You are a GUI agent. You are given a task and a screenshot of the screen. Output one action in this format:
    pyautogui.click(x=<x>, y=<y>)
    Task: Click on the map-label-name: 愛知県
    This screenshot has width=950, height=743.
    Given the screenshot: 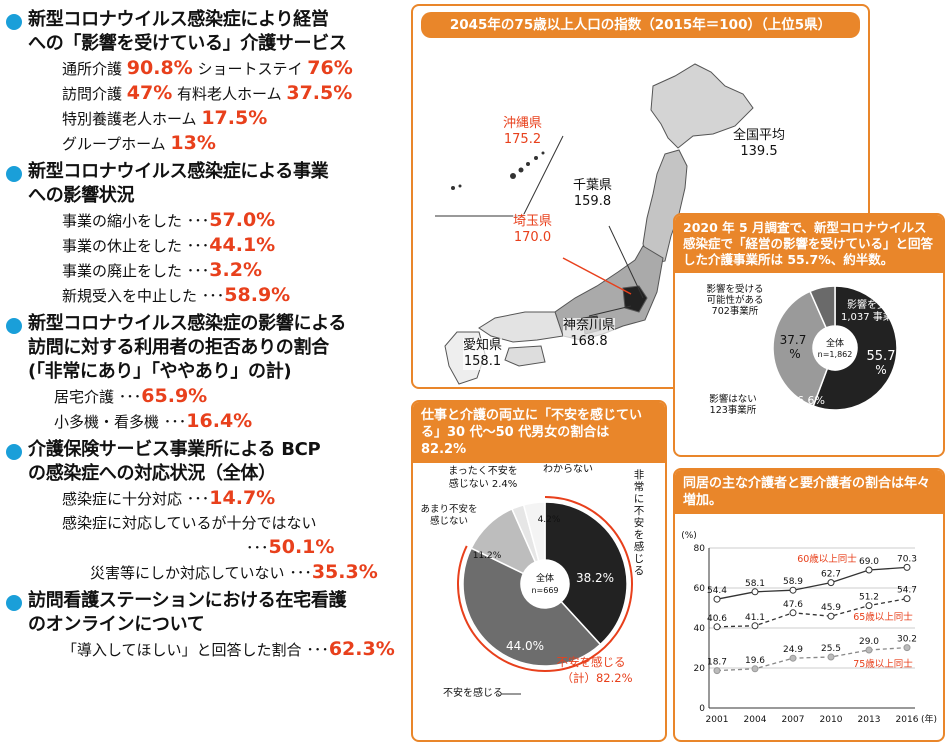 What is the action you would take?
    pyautogui.click(x=483, y=345)
    